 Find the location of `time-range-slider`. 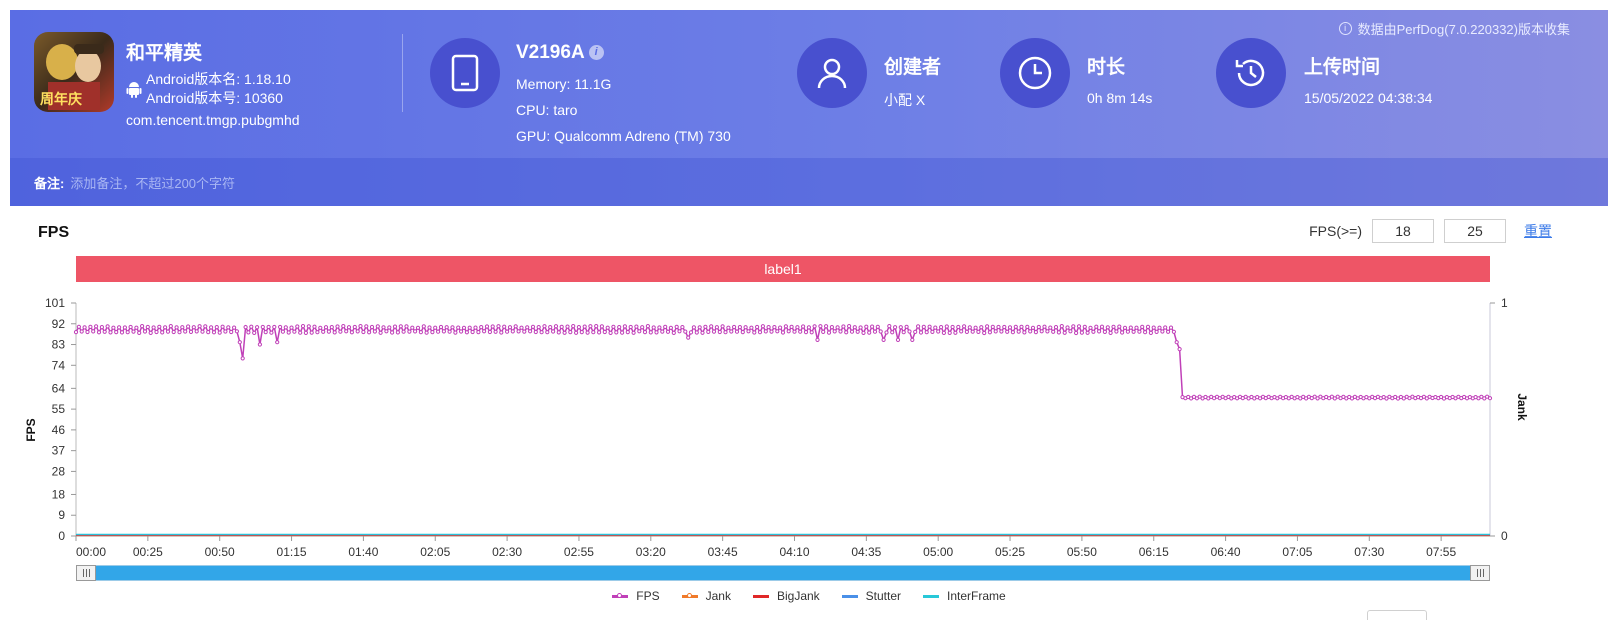

time-range-slider is located at coordinates (783, 573).